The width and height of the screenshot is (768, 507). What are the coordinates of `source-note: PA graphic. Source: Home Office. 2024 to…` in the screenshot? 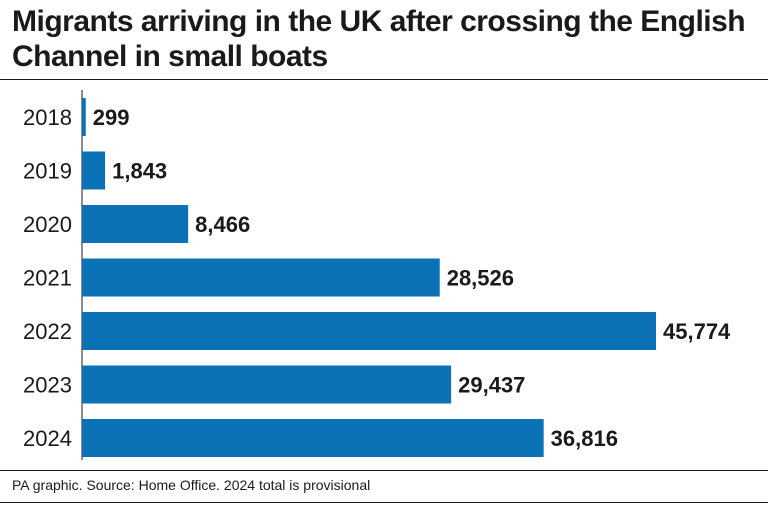 It's located at (191, 485).